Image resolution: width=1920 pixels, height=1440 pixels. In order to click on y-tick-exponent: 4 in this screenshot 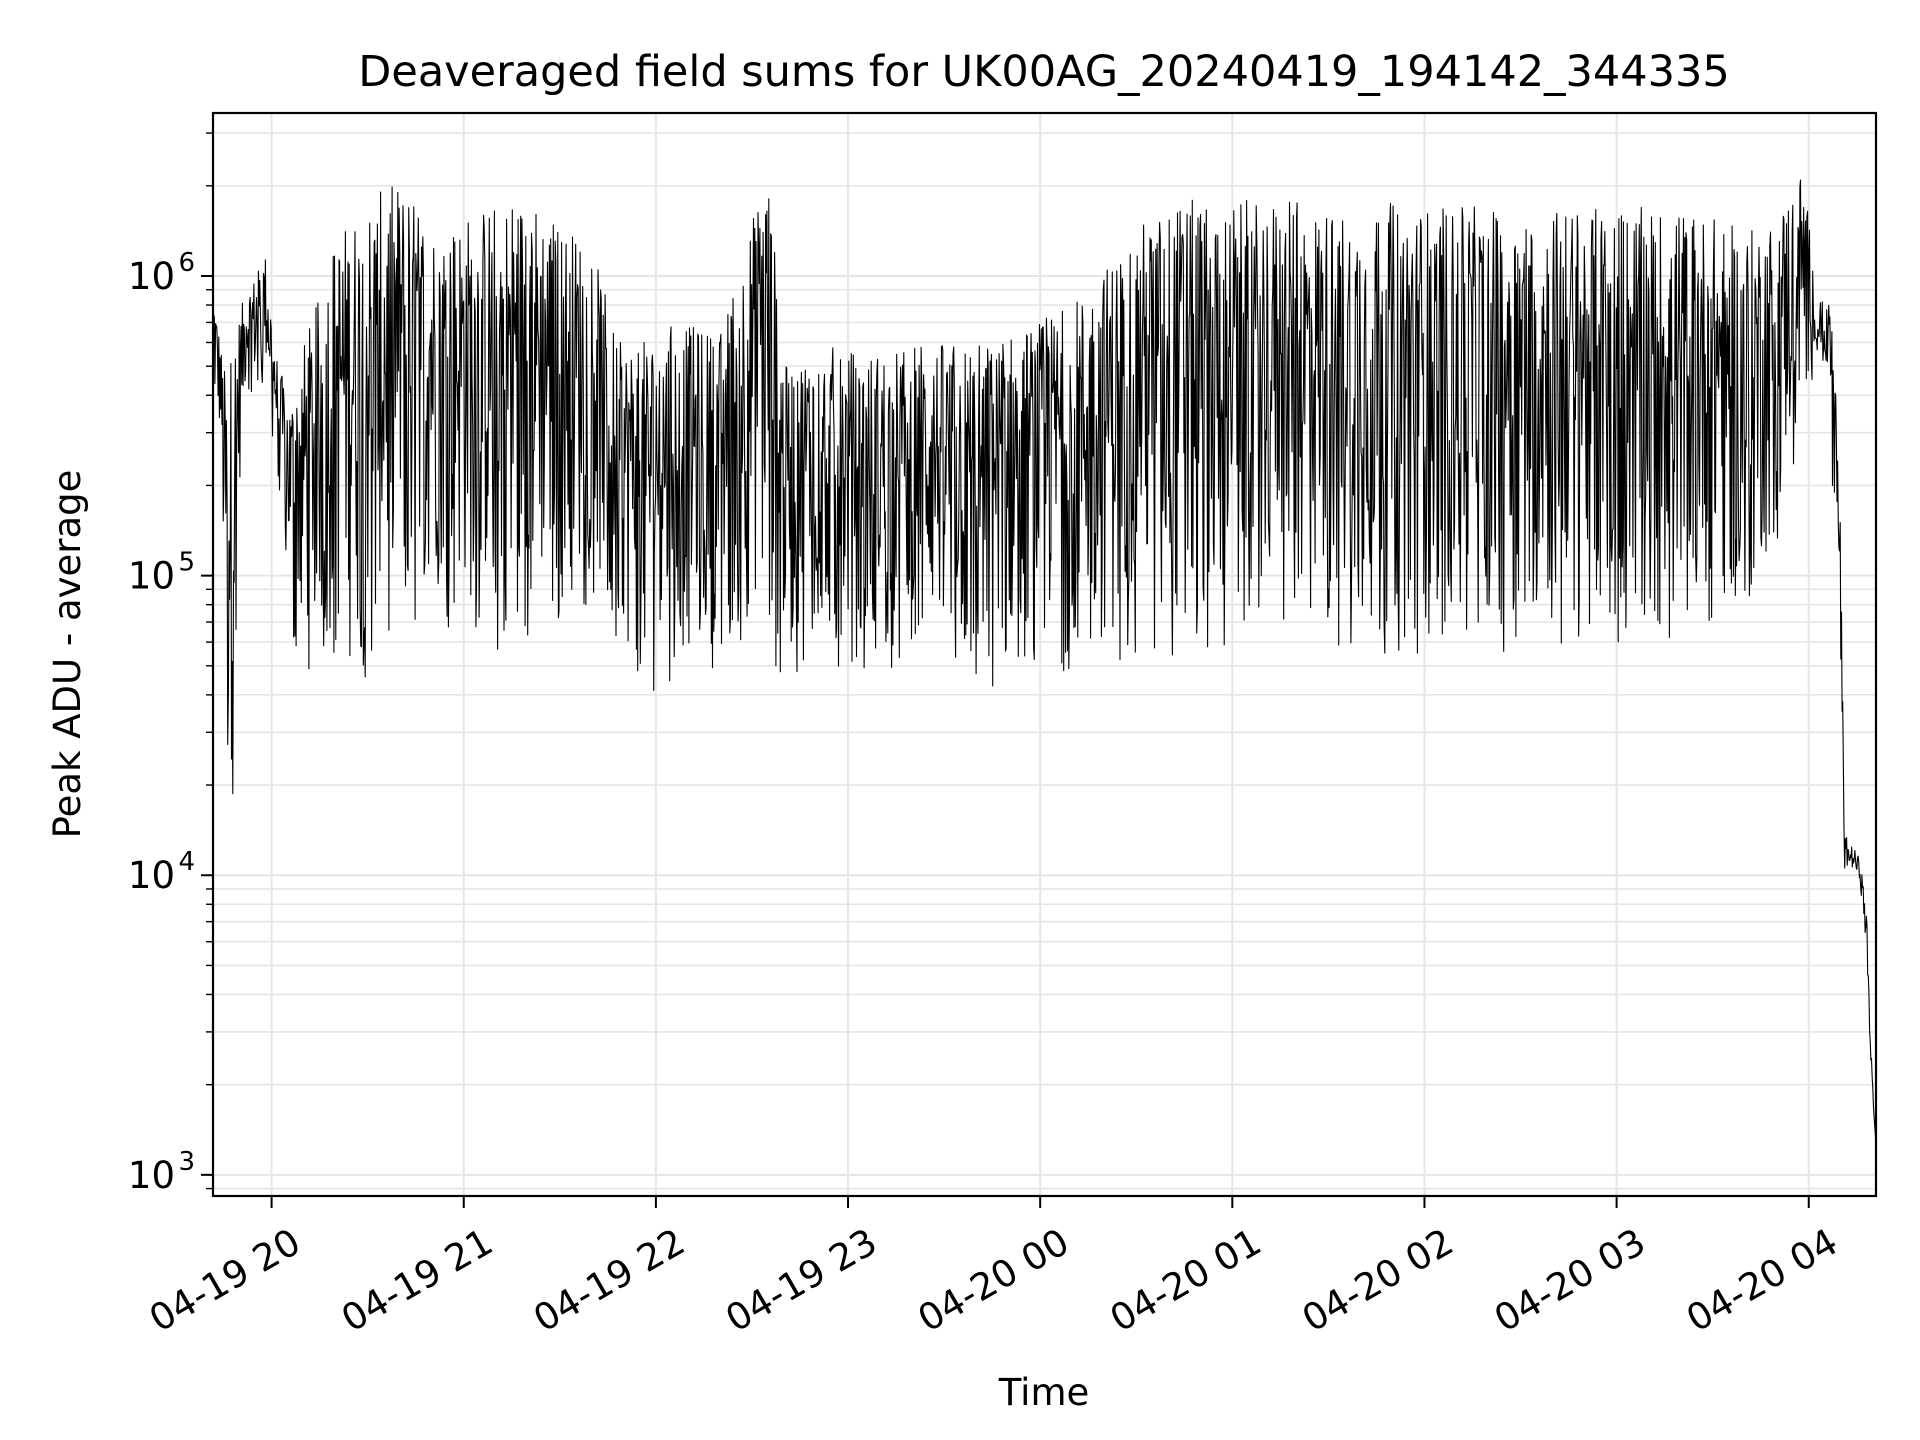, I will do `click(186, 862)`.